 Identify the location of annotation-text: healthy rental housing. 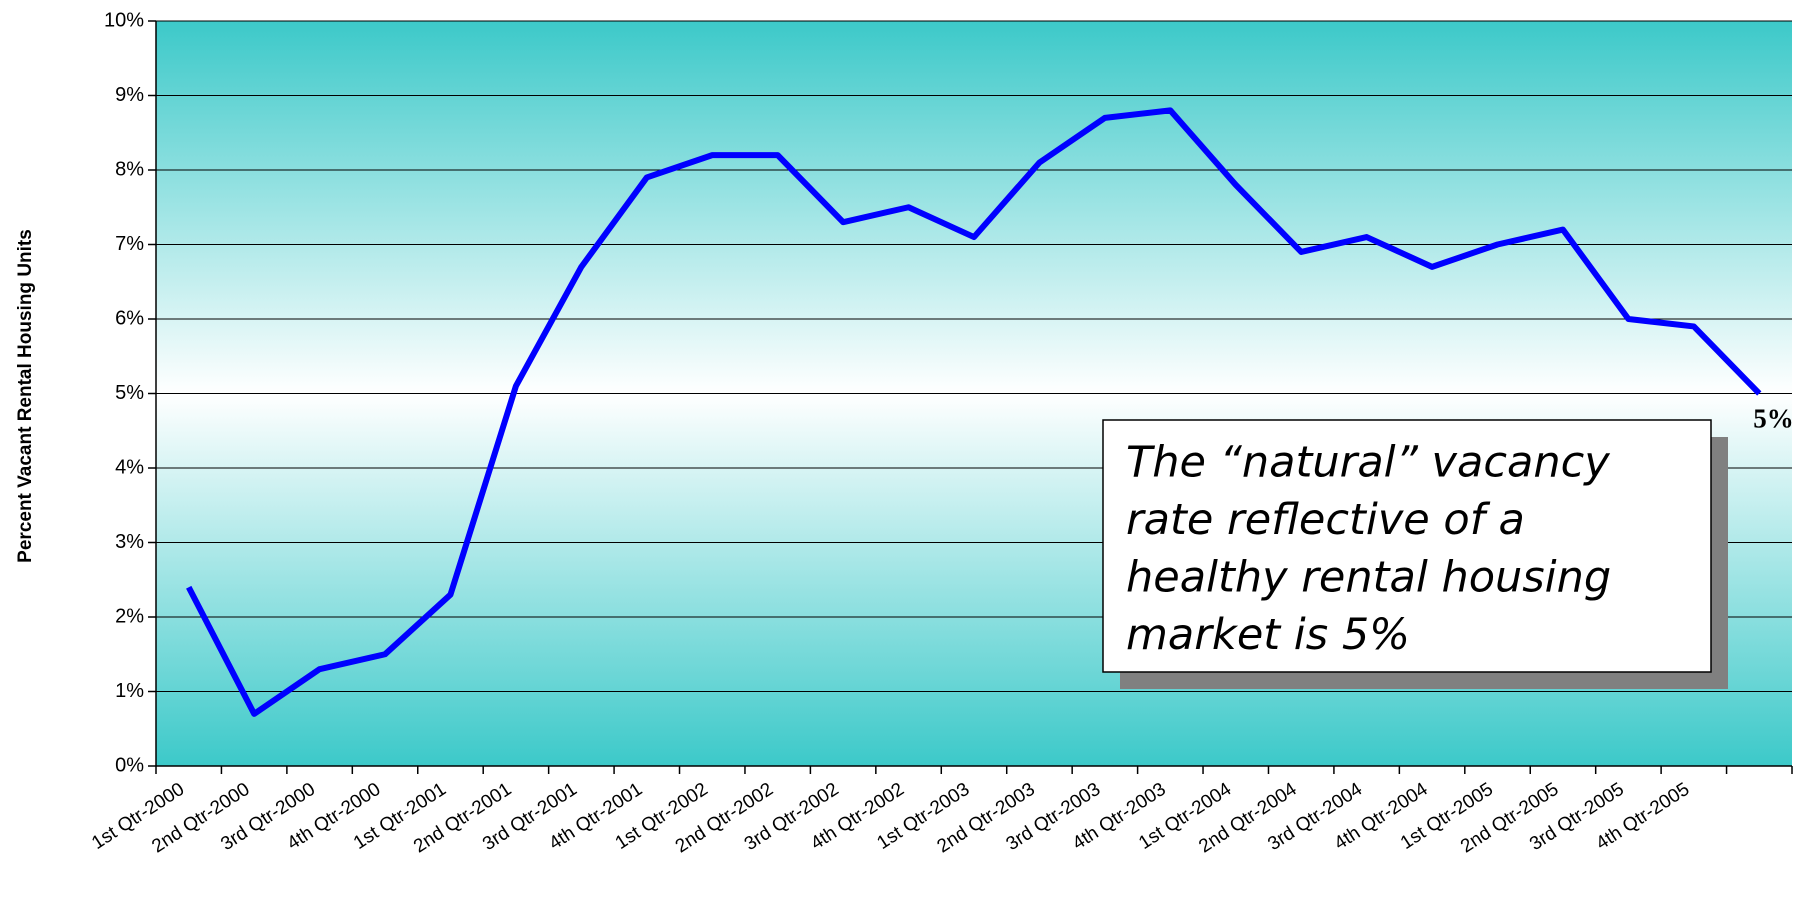
(1368, 578).